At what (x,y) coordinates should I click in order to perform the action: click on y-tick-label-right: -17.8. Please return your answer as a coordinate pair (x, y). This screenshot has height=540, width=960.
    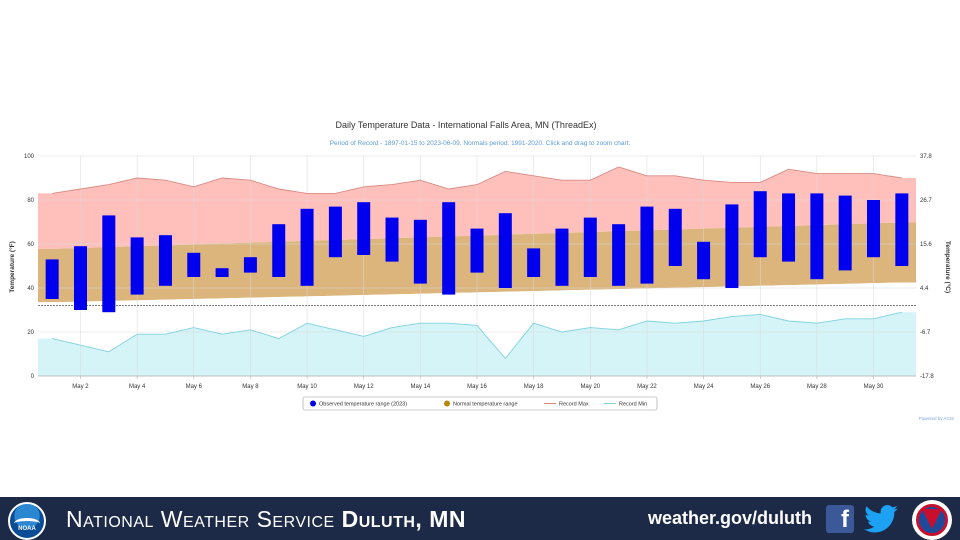
    Looking at the image, I should click on (927, 377).